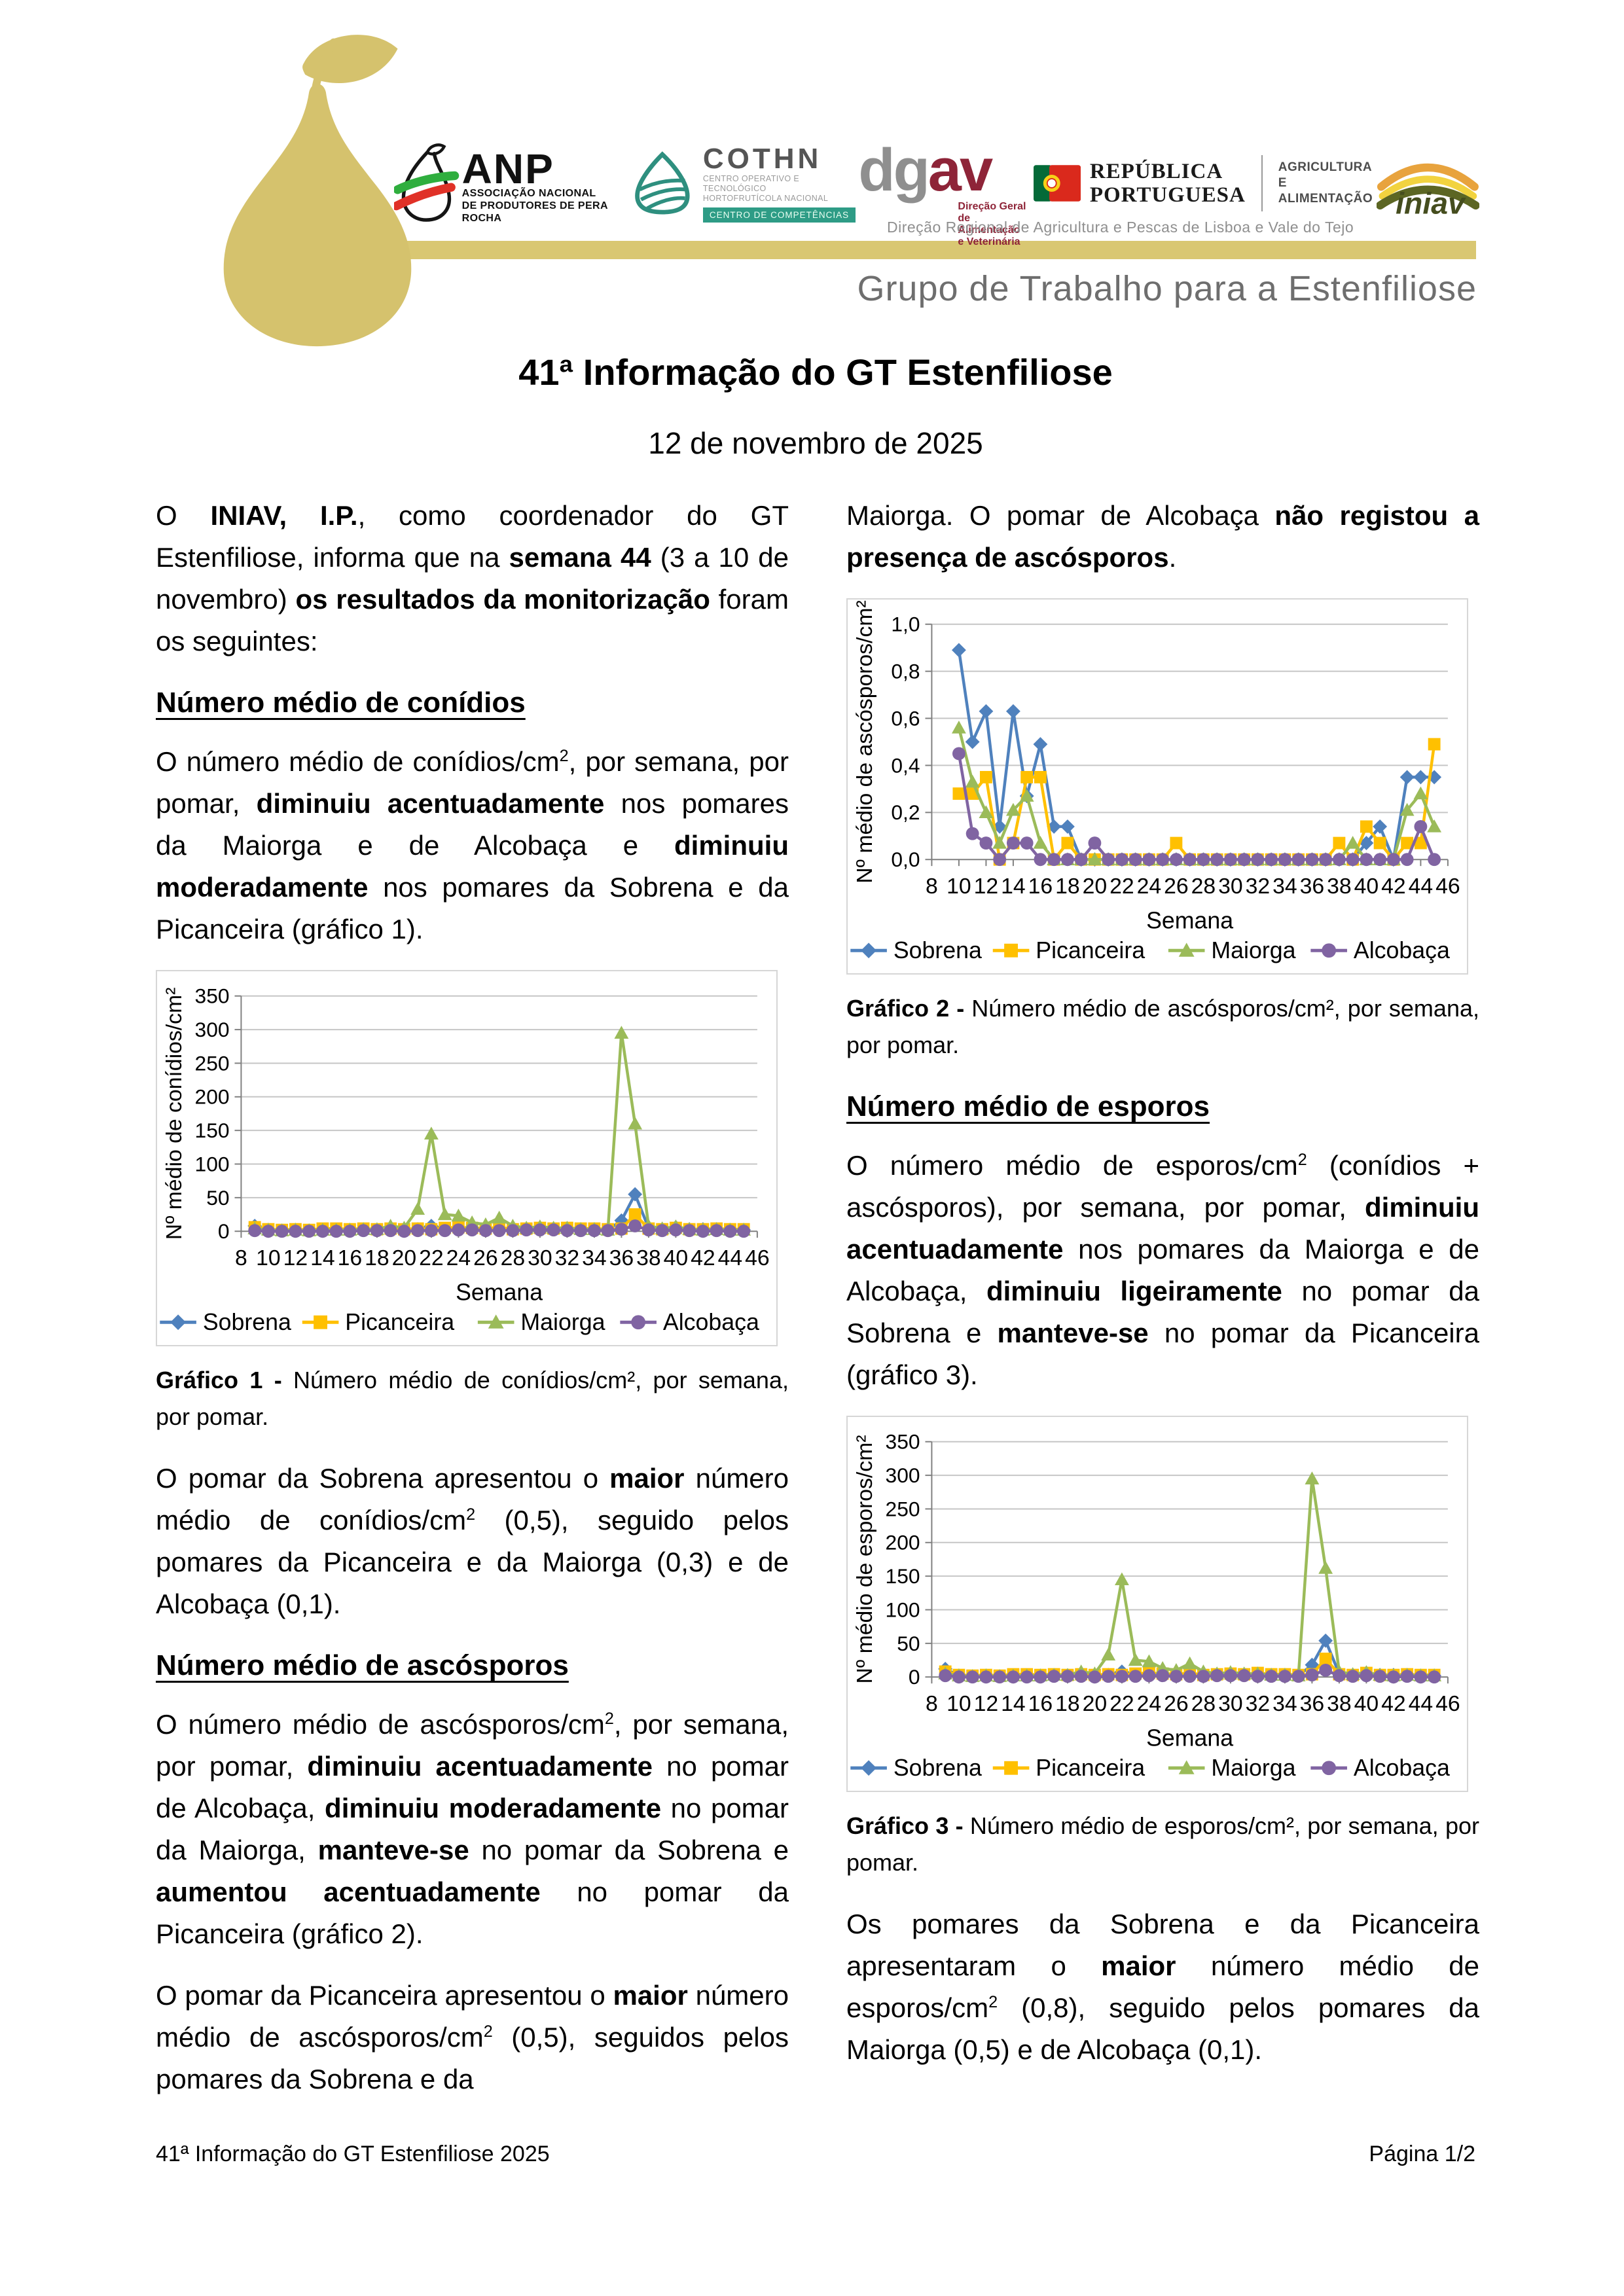 The width and height of the screenshot is (1624, 2296). I want to click on agricultura-label: AGRICULTURA E ALIMENTAÇÃO, so click(1327, 183).